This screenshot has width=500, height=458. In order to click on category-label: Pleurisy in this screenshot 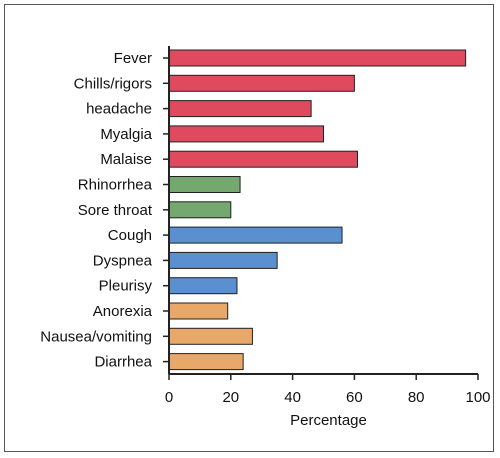, I will do `click(126, 286)`.